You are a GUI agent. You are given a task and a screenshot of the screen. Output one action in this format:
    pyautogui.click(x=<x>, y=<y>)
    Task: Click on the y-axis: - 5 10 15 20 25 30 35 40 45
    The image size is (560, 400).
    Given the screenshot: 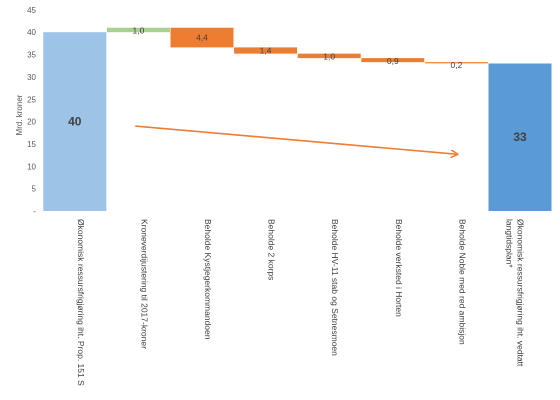 What is the action you would take?
    pyautogui.click(x=31, y=111)
    